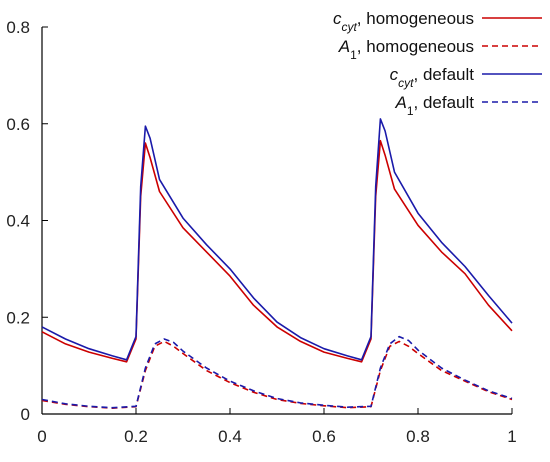  Describe the element at coordinates (18, 221) in the screenshot. I see `y-tick-label: 0.4` at that location.